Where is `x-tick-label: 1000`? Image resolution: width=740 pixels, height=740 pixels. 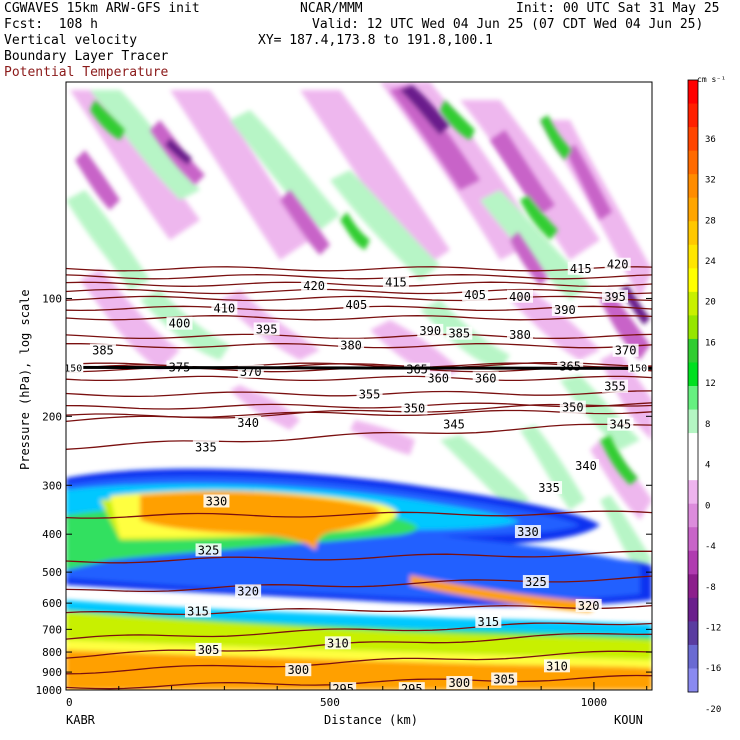
x-tick-label: 1000 is located at coordinates (594, 702).